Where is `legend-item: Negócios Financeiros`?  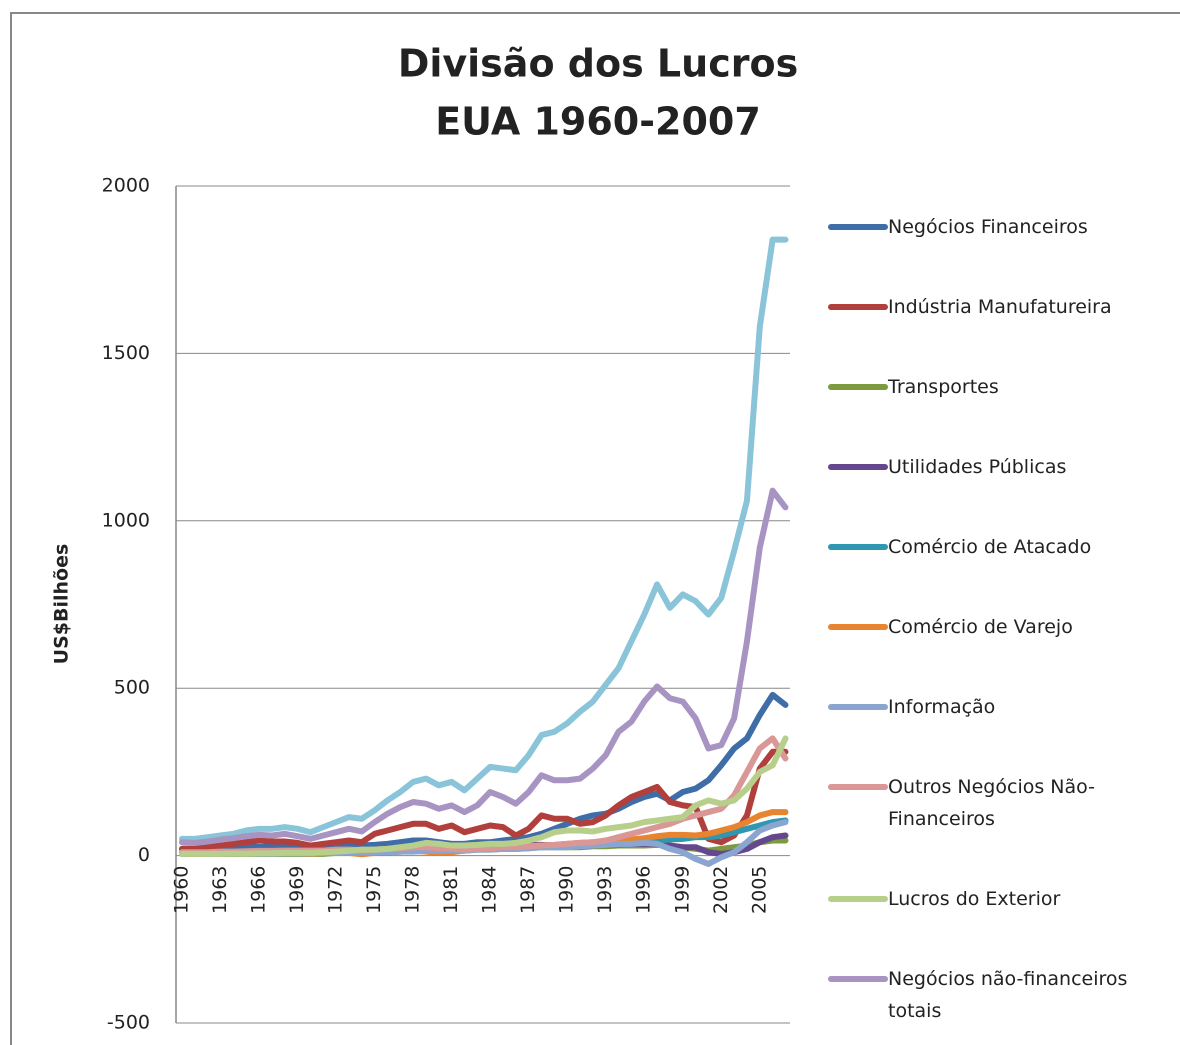 legend-item: Negócios Financeiros is located at coordinates (978, 227).